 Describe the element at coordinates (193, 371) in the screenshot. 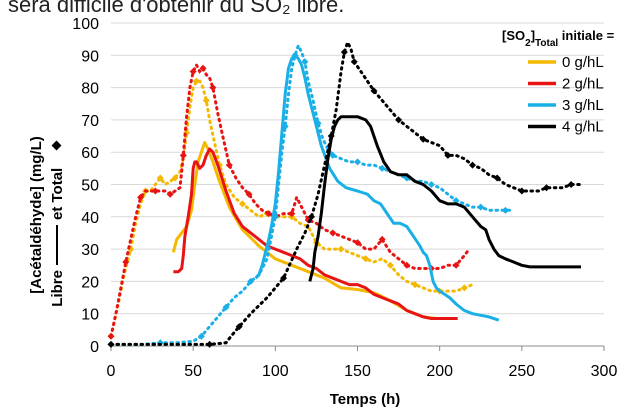

I see `x-tick-label: 50` at that location.